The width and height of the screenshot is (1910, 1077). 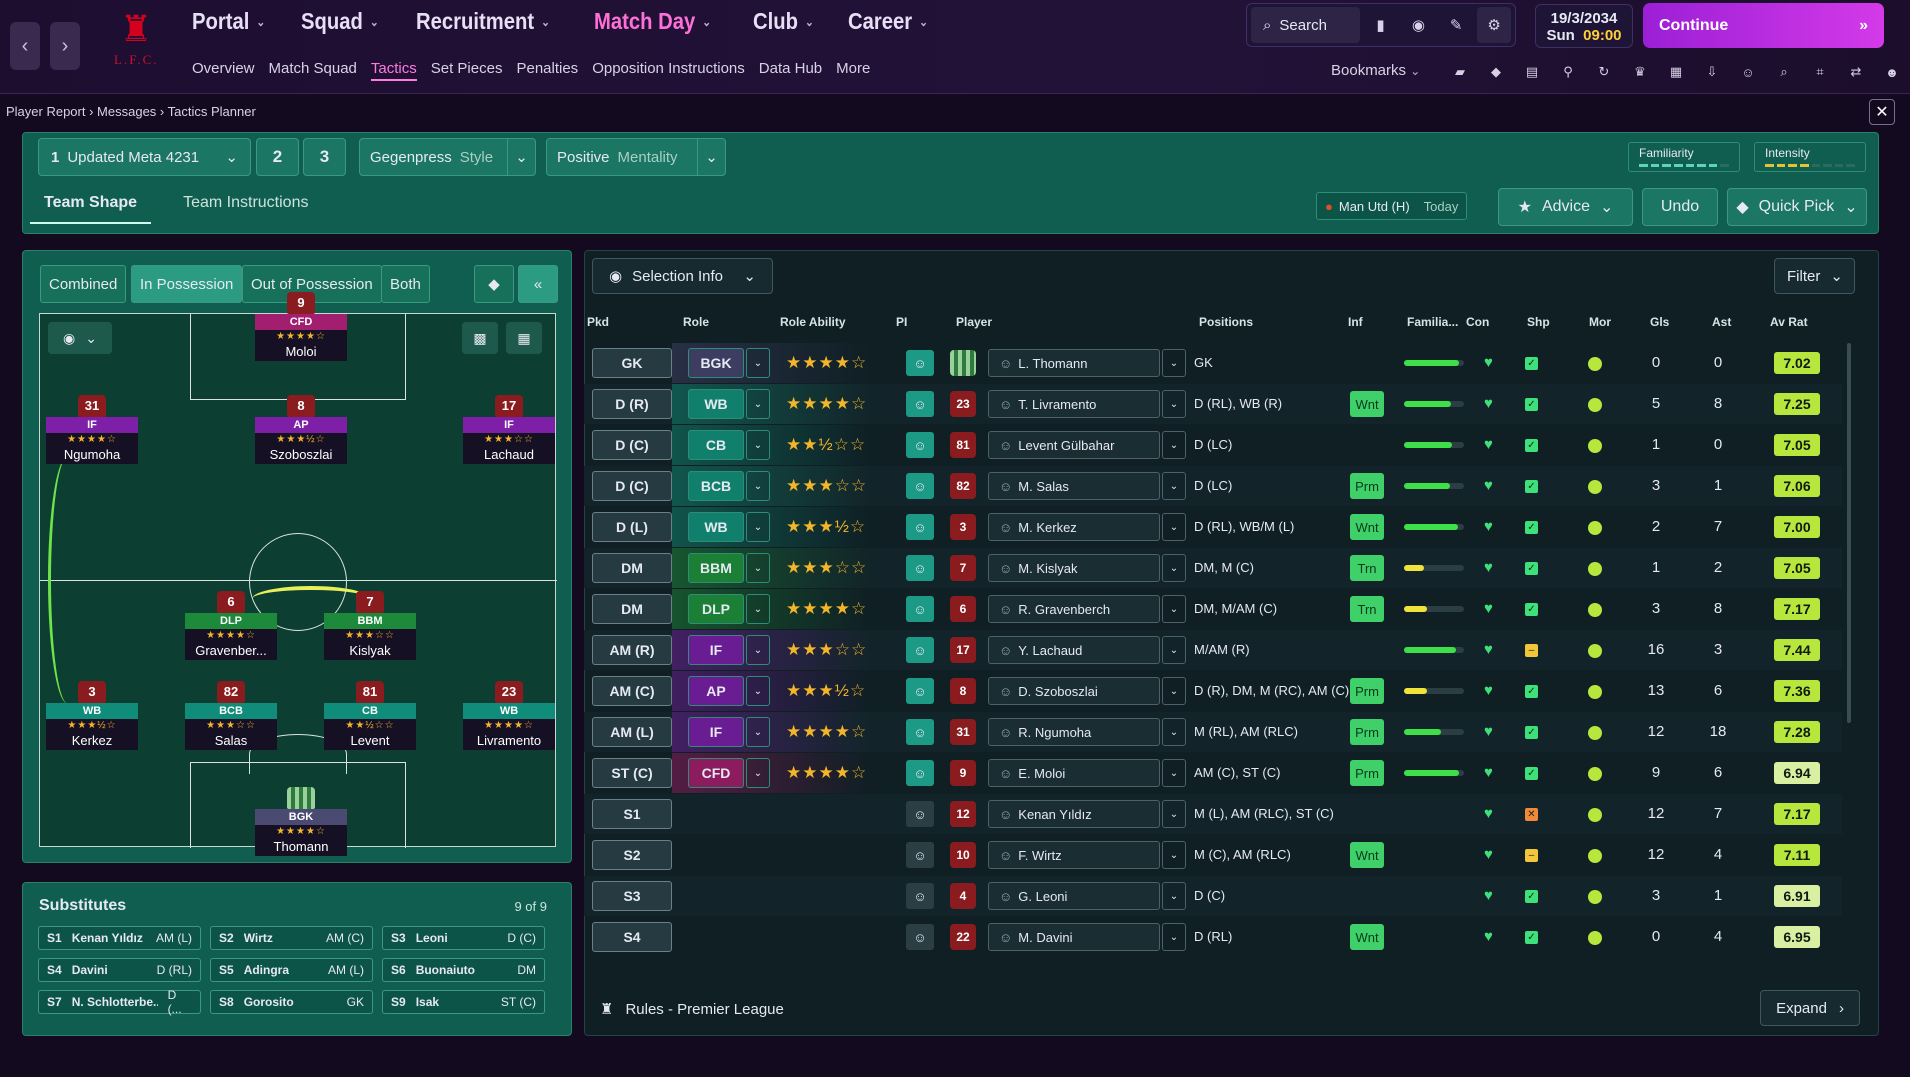 I want to click on player-selector: ☺ F. Wirtz, so click(x=1074, y=855).